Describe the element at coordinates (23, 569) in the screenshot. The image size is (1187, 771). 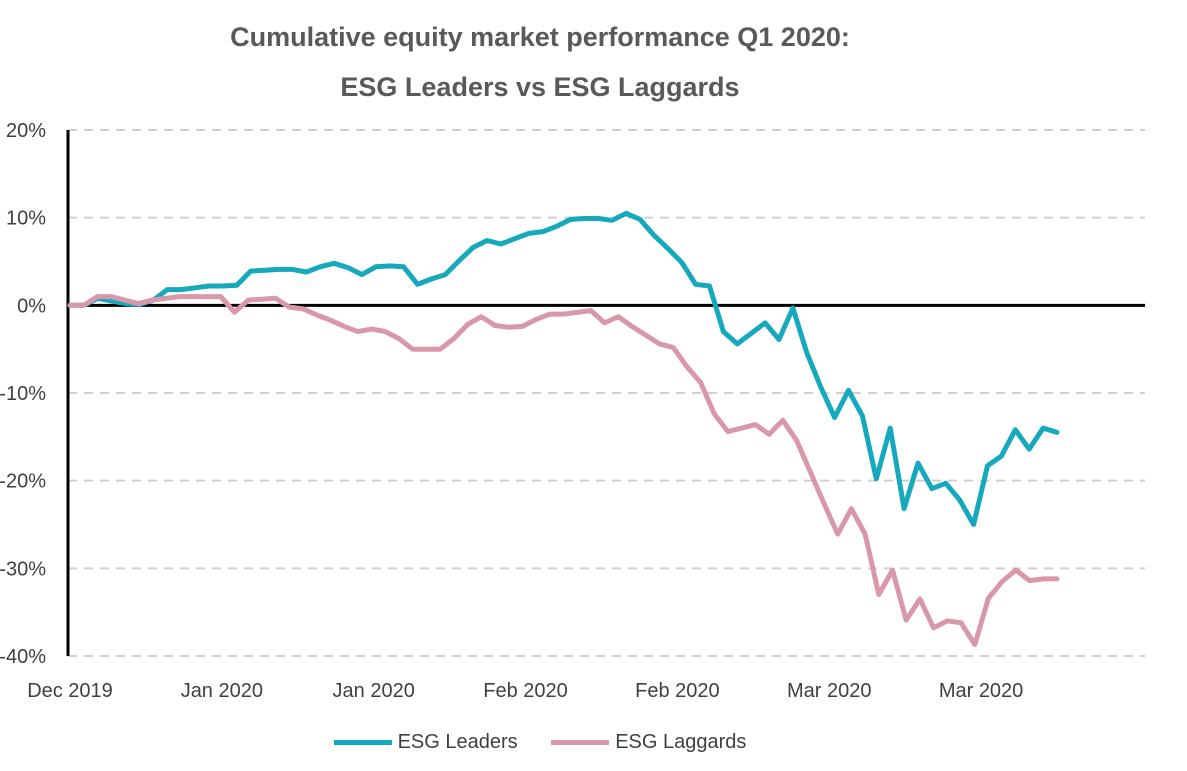
I see `y-tick-label: -30%` at that location.